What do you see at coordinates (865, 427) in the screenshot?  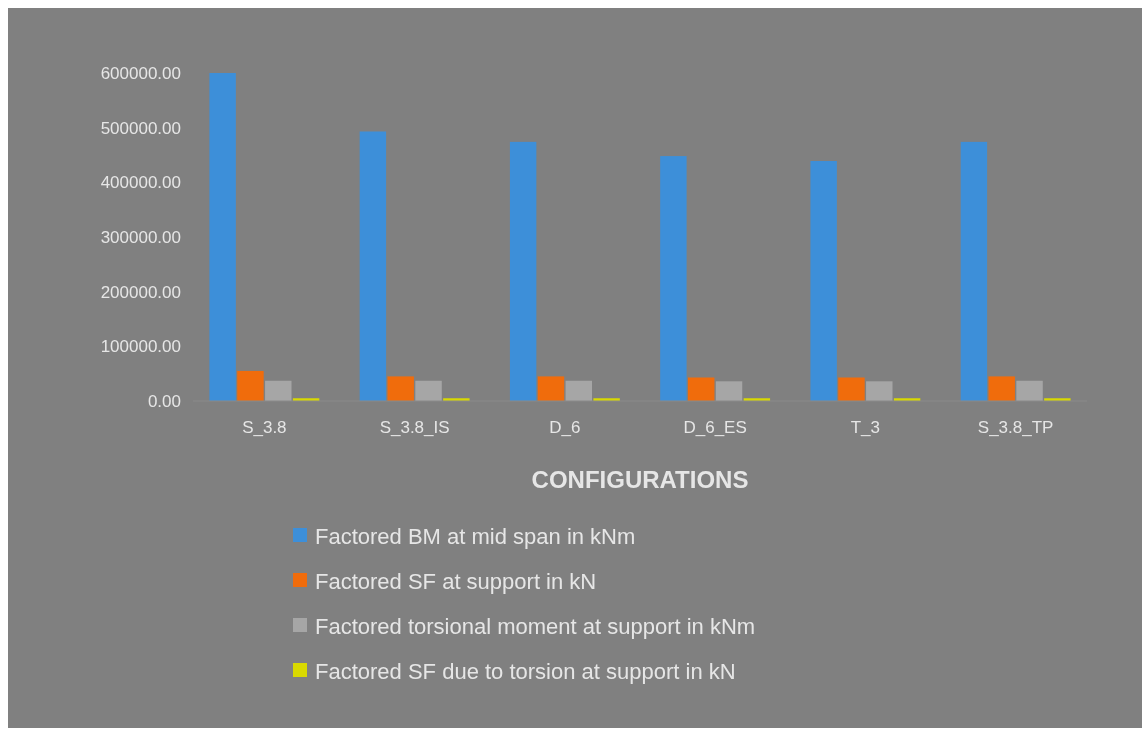 I see `x-tick-label: T_3` at bounding box center [865, 427].